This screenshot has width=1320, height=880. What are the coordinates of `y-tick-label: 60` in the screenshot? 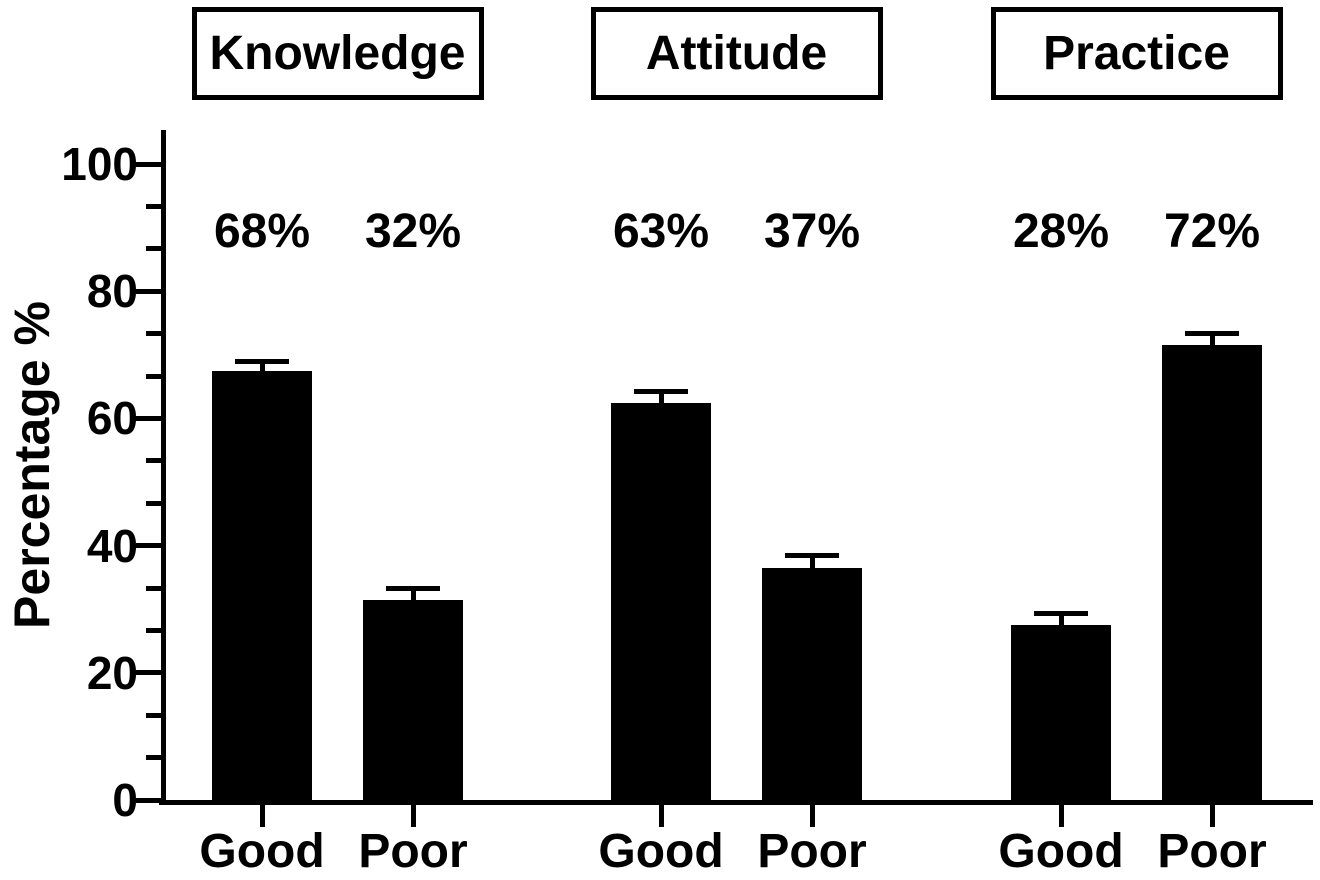 It's located at (112, 418).